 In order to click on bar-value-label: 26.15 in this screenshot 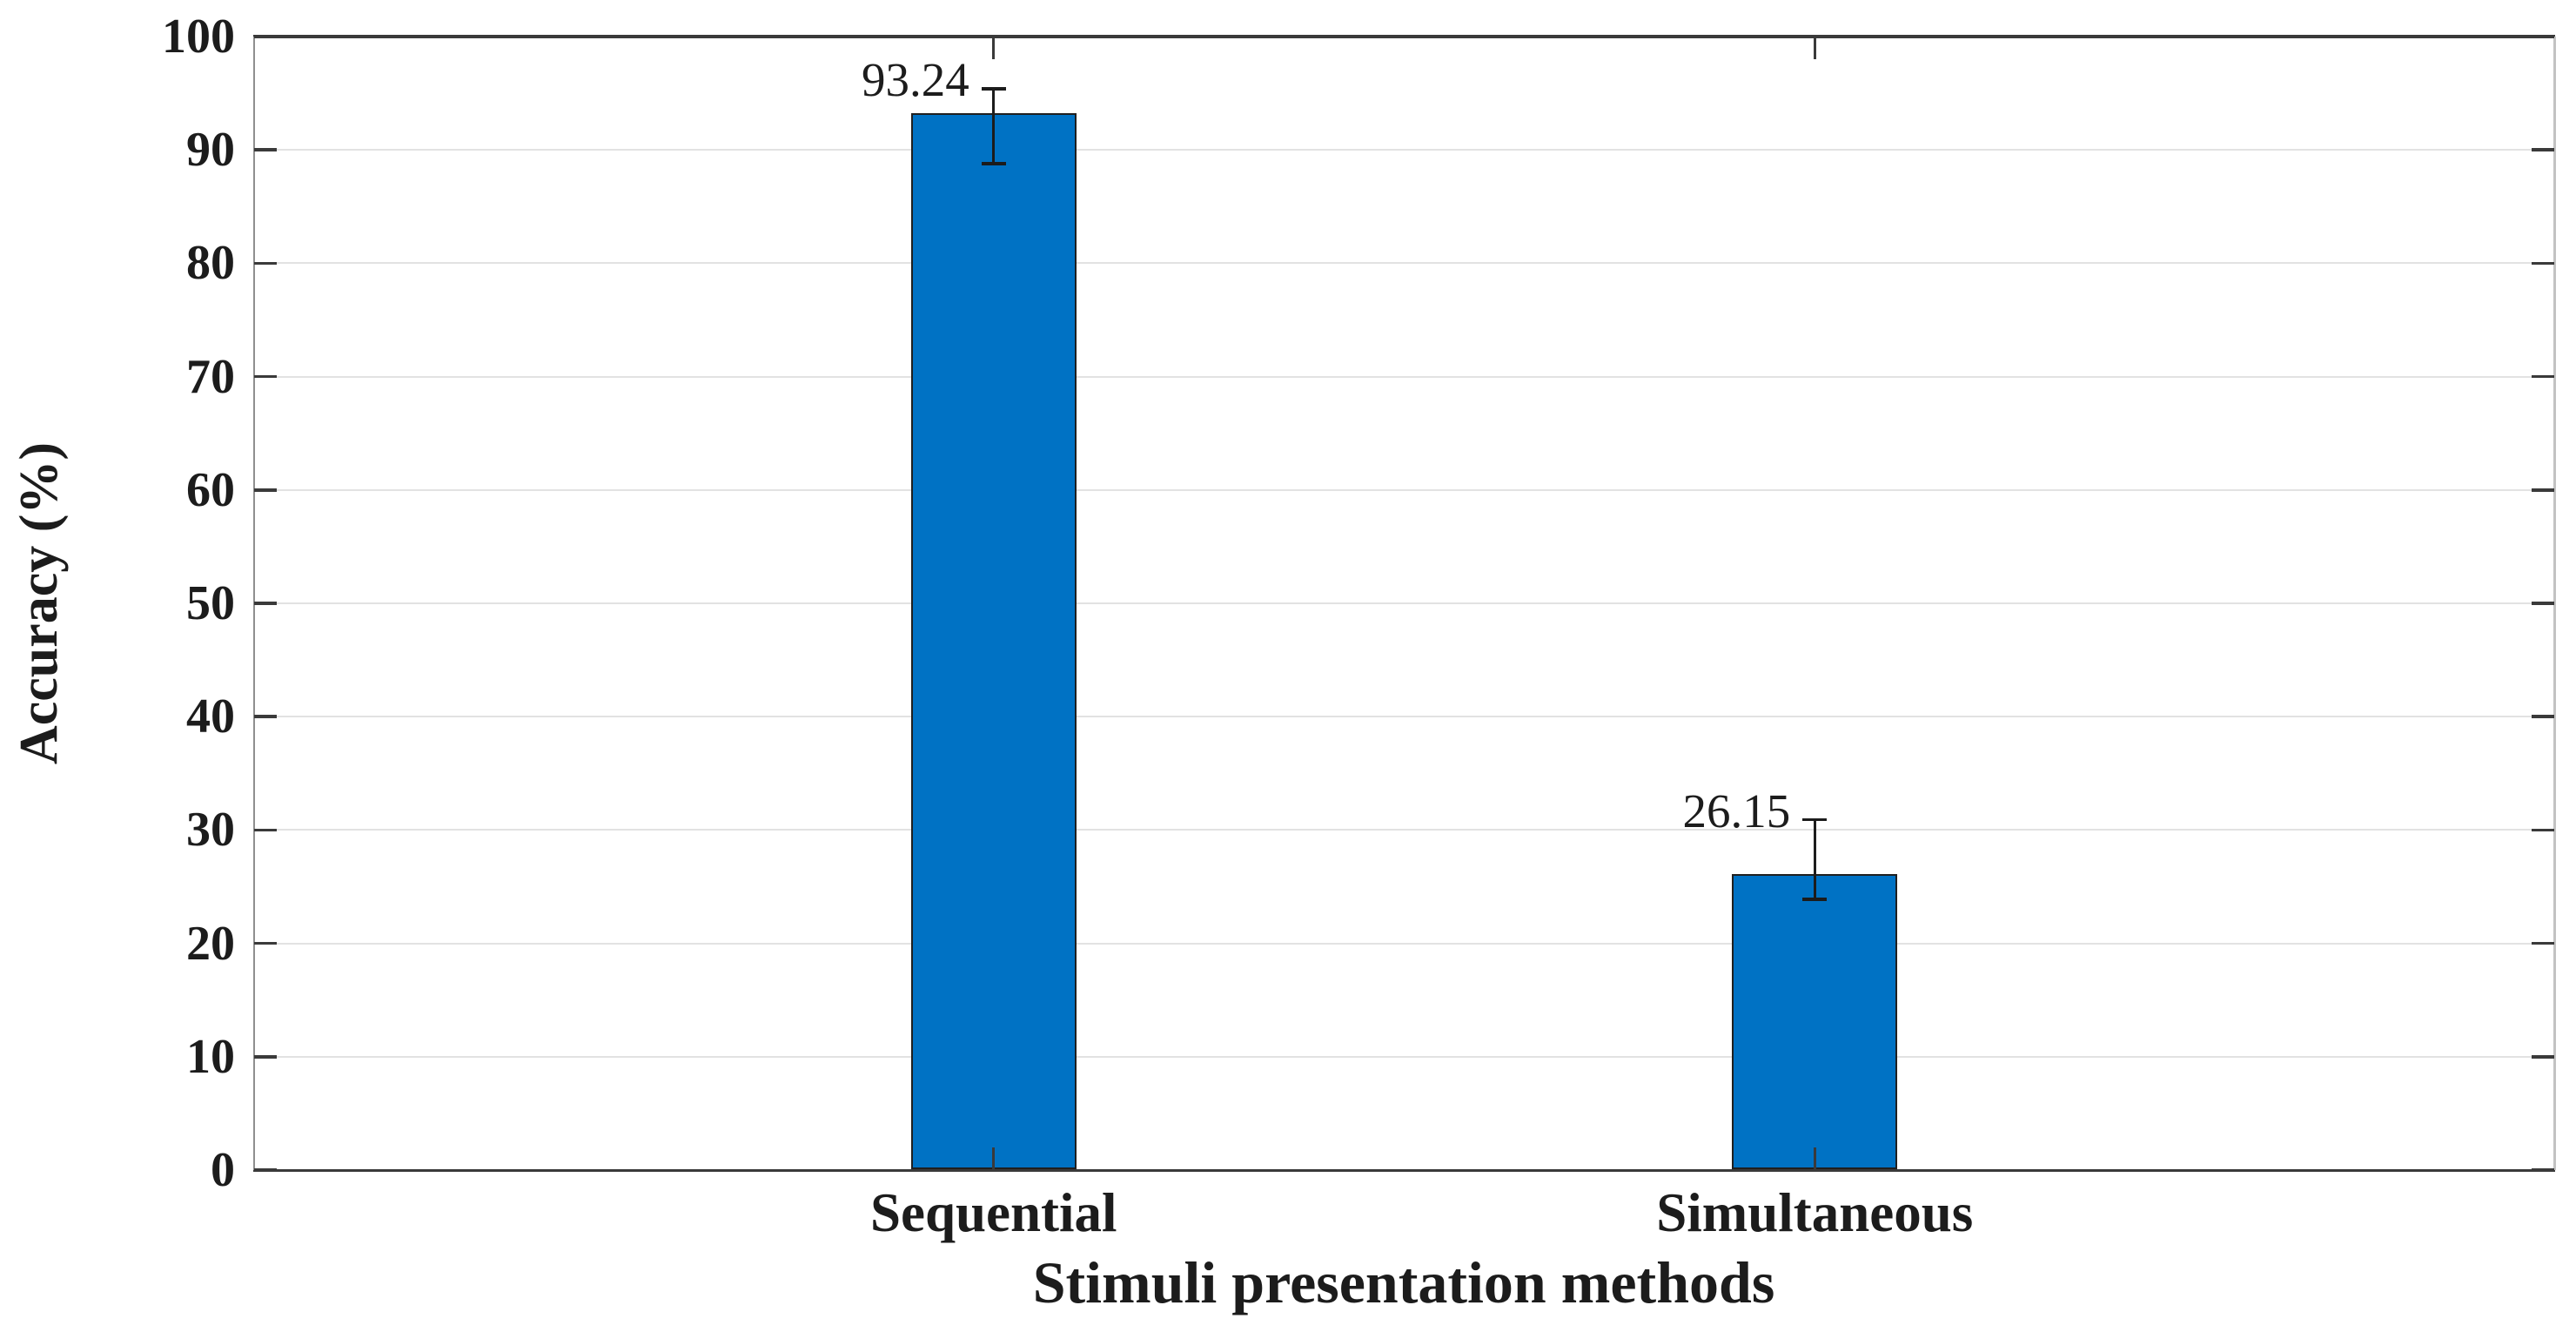, I will do `click(1736, 811)`.